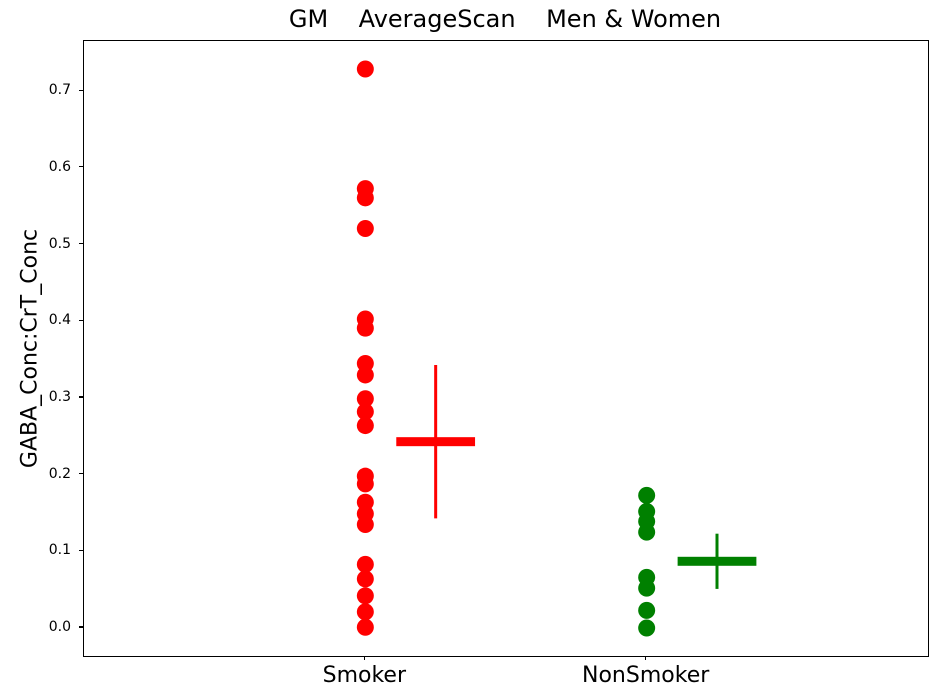 The image size is (947, 699). I want to click on y-tick-label: 0.4, so click(59, 320).